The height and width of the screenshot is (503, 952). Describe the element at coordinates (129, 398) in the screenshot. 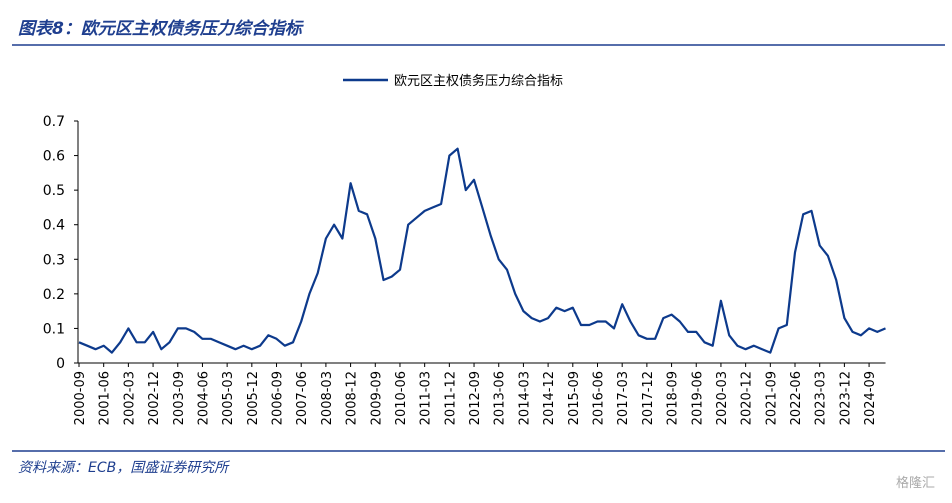

I see `x-tick-label: 2002-03` at that location.